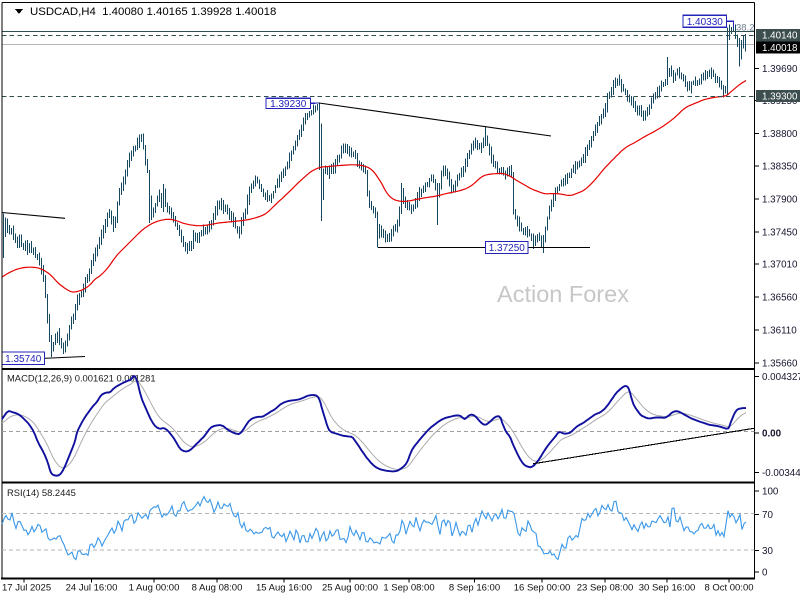  I want to click on svg-text:MACD(12,26,9) 0.001621 0.00128: MACD(12,26,9) 0.001621 0.001281, so click(81, 378).